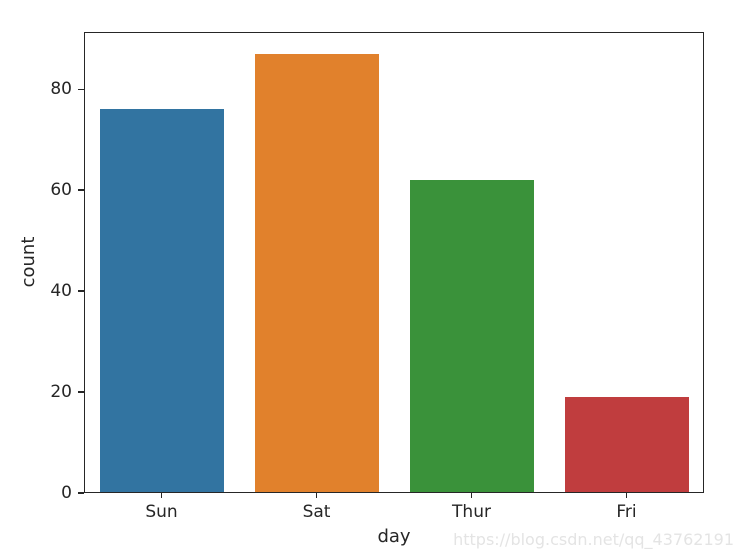 This screenshot has height=559, width=741. Describe the element at coordinates (61, 291) in the screenshot. I see `y-tick-label: 40` at that location.